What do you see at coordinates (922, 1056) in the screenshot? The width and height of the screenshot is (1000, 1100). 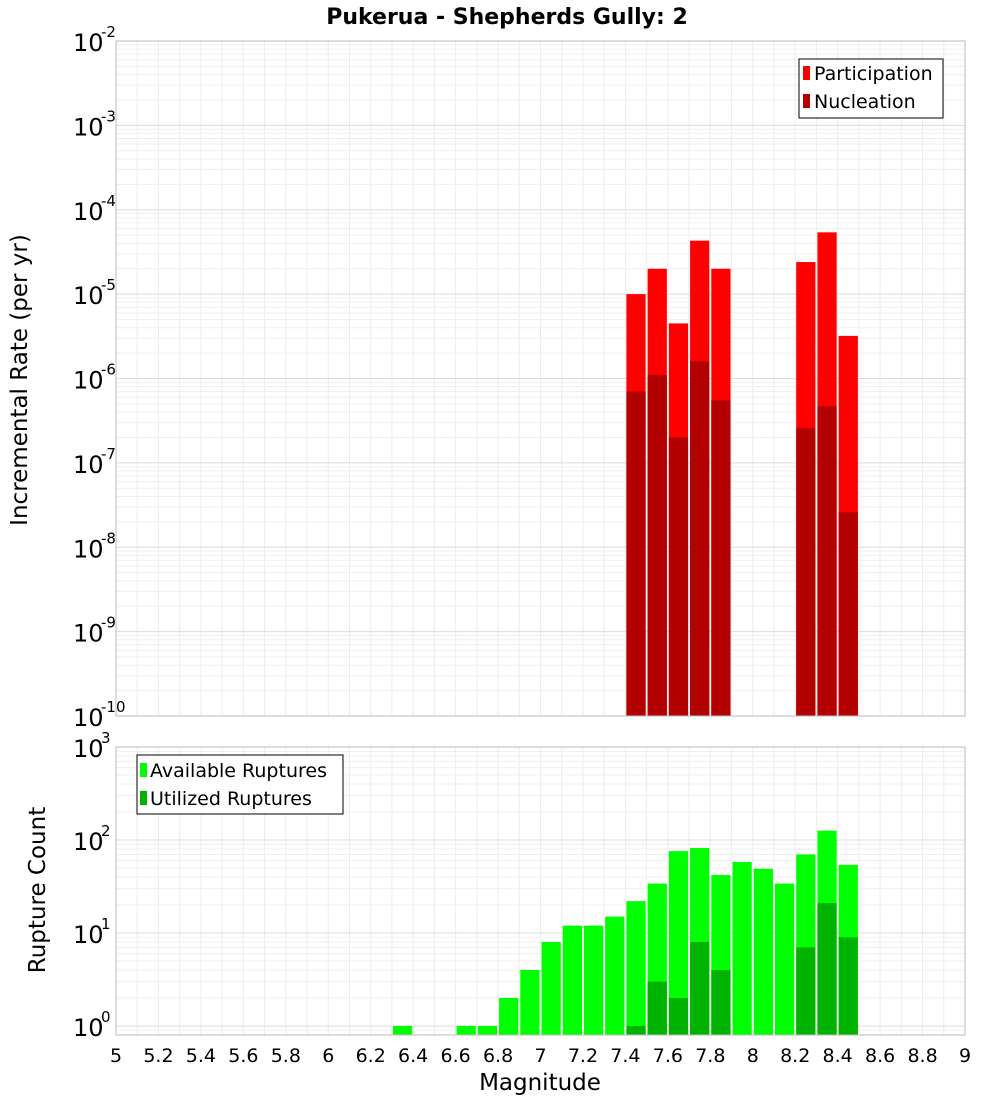 I see `x-tick-label: 8.8` at bounding box center [922, 1056].